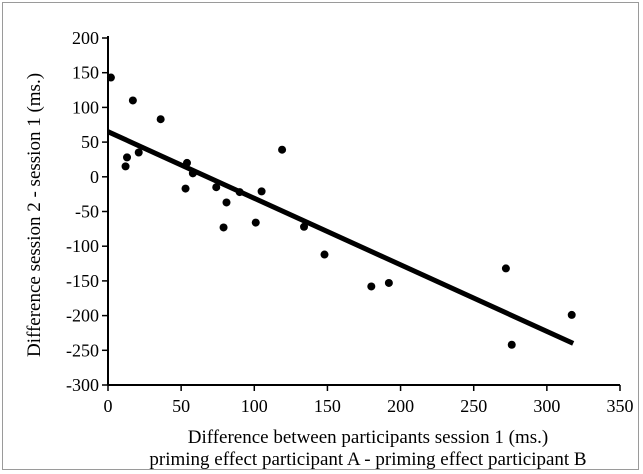 The width and height of the screenshot is (643, 474). Describe the element at coordinates (82, 350) in the screenshot. I see `y-tick-label: -250` at that location.